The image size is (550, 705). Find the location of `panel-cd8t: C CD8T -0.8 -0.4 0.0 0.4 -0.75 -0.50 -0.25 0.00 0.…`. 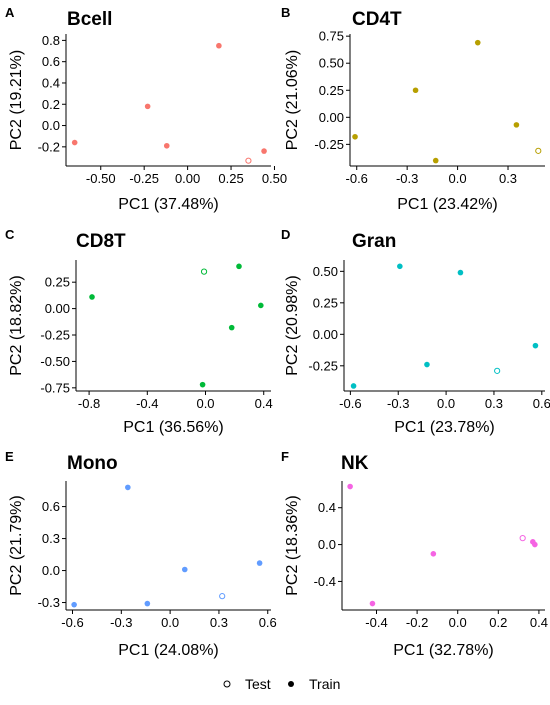

panel-cd8t: C CD8T -0.8 -0.4 0.0 0.4 -0.75 -0.50 -0.25 0.00 0.… is located at coordinates (139, 331).